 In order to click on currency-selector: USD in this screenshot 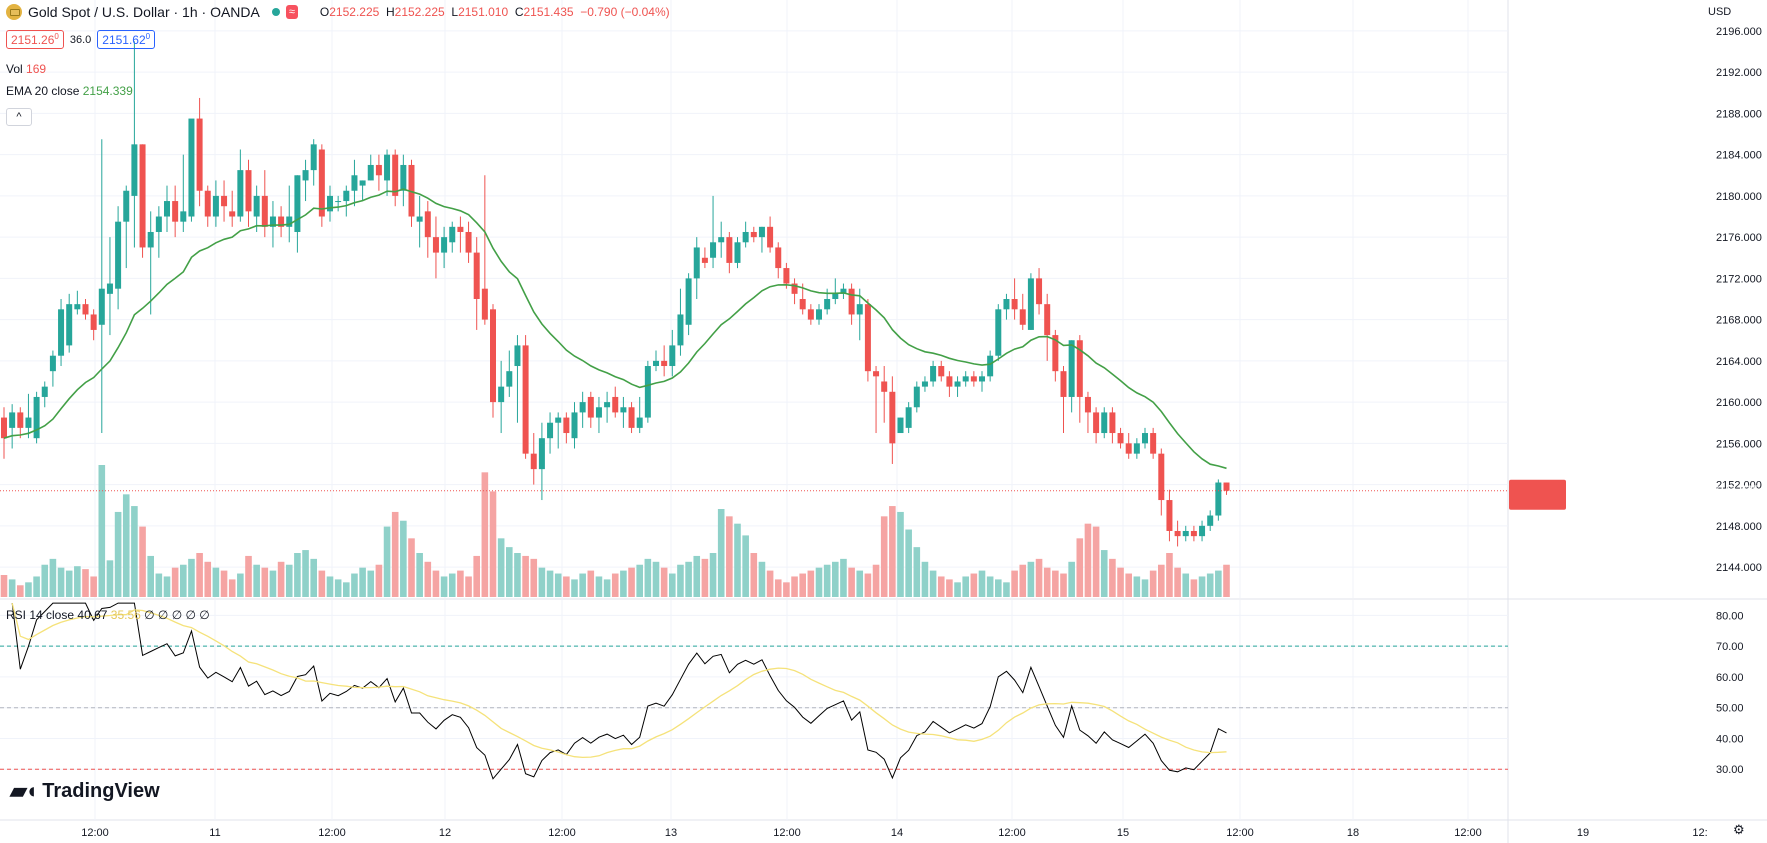, I will do `click(1720, 12)`.